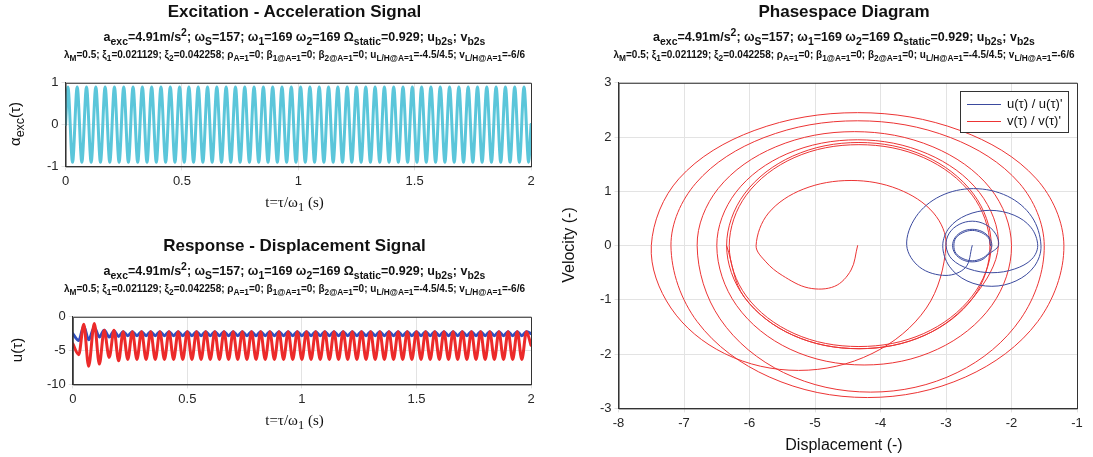 Image resolution: width=1093 pixels, height=457 pixels. What do you see at coordinates (73, 398) in the screenshot?
I see `x-tick-label: 0` at bounding box center [73, 398].